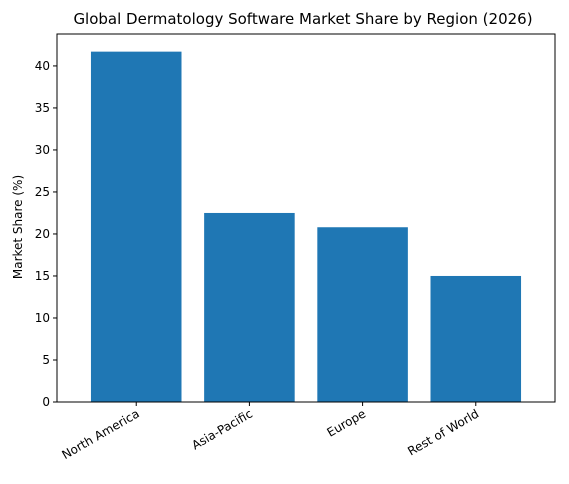 The height and width of the screenshot is (484, 569). What do you see at coordinates (443, 432) in the screenshot?
I see `x-tick-label: Rest of World` at bounding box center [443, 432].